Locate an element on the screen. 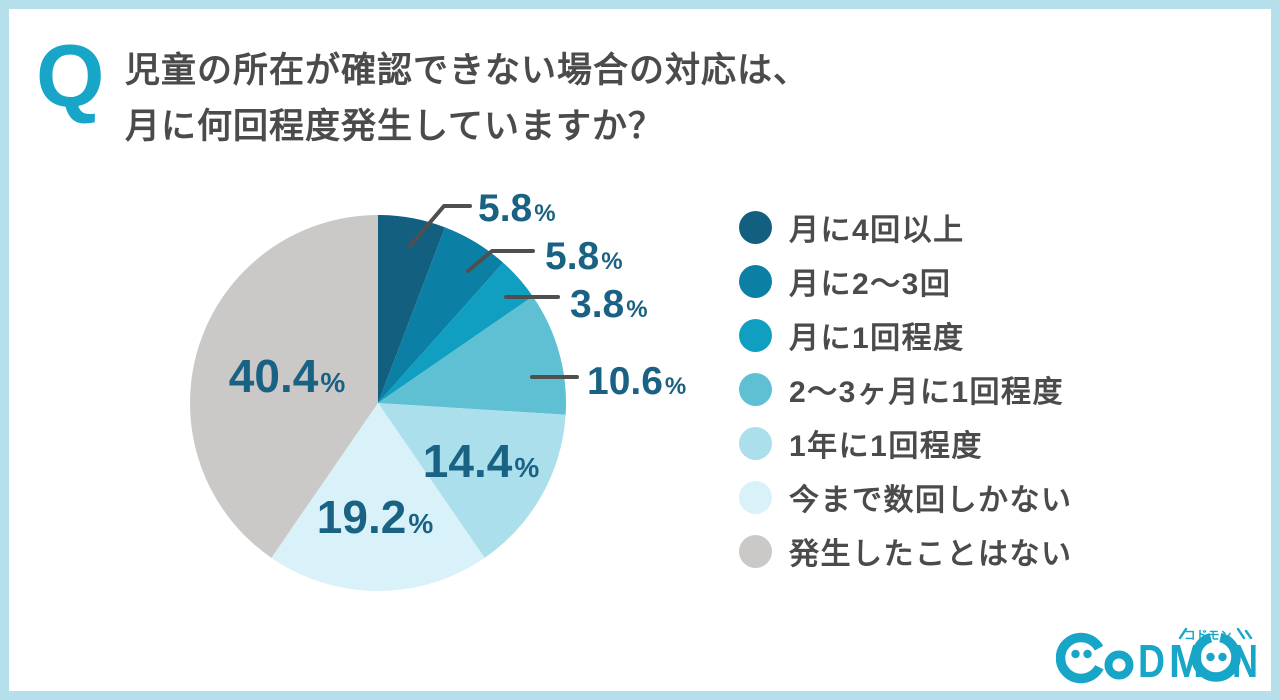  question-title-line1: 児童の所在が確認できない場合の対応は、 is located at coordinates (467, 70).